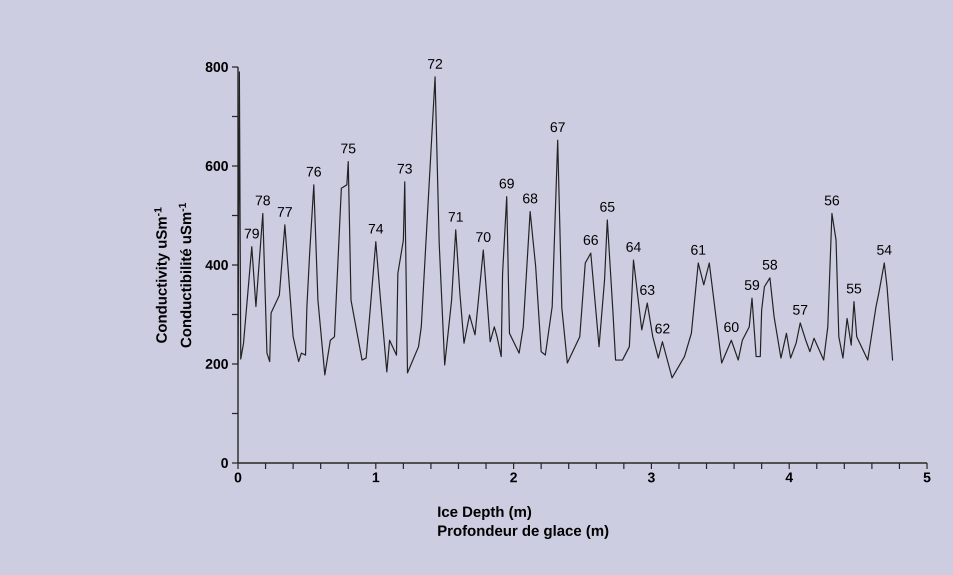  I want to click on annotation: 61, so click(698, 249).